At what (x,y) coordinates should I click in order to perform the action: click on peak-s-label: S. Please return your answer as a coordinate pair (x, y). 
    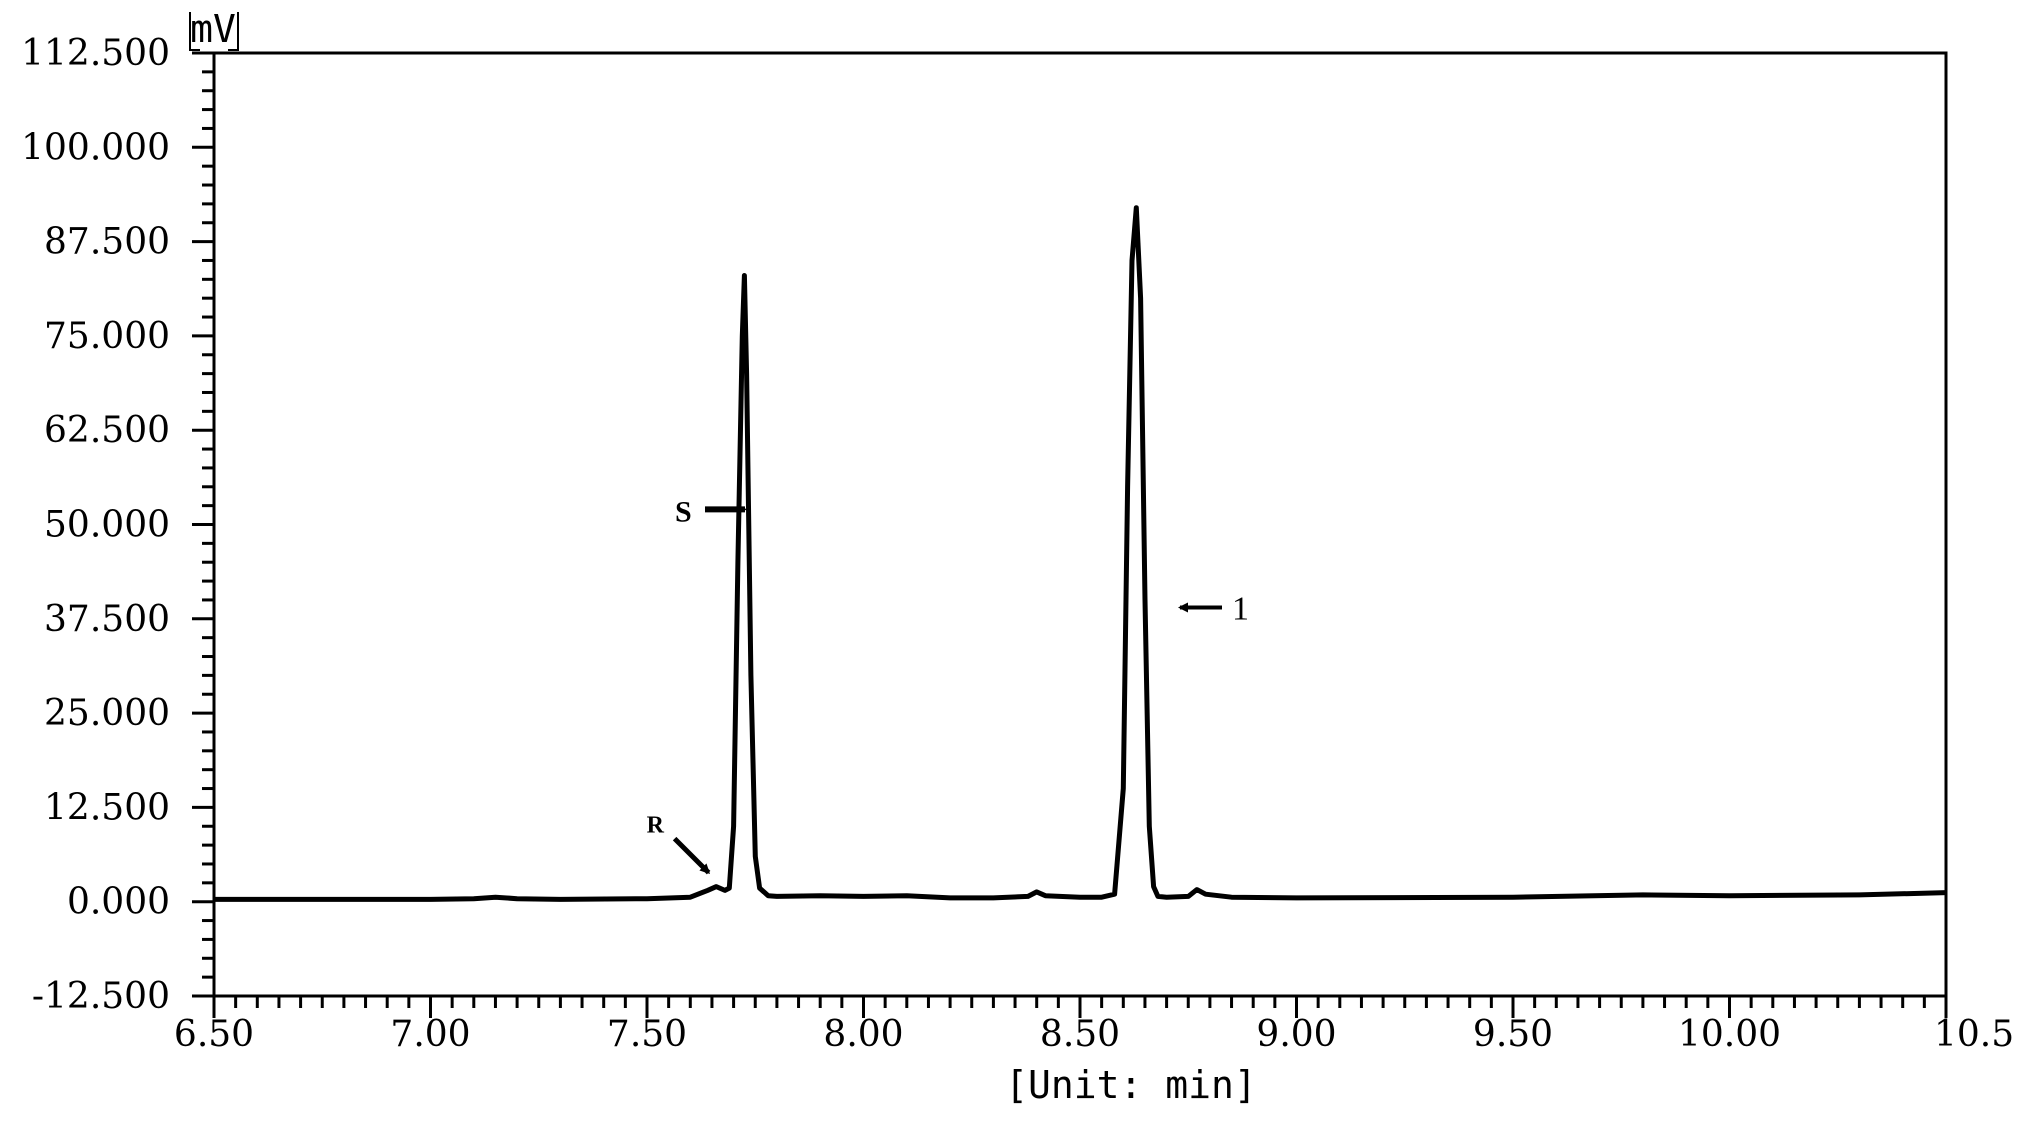
    Looking at the image, I should click on (683, 511).